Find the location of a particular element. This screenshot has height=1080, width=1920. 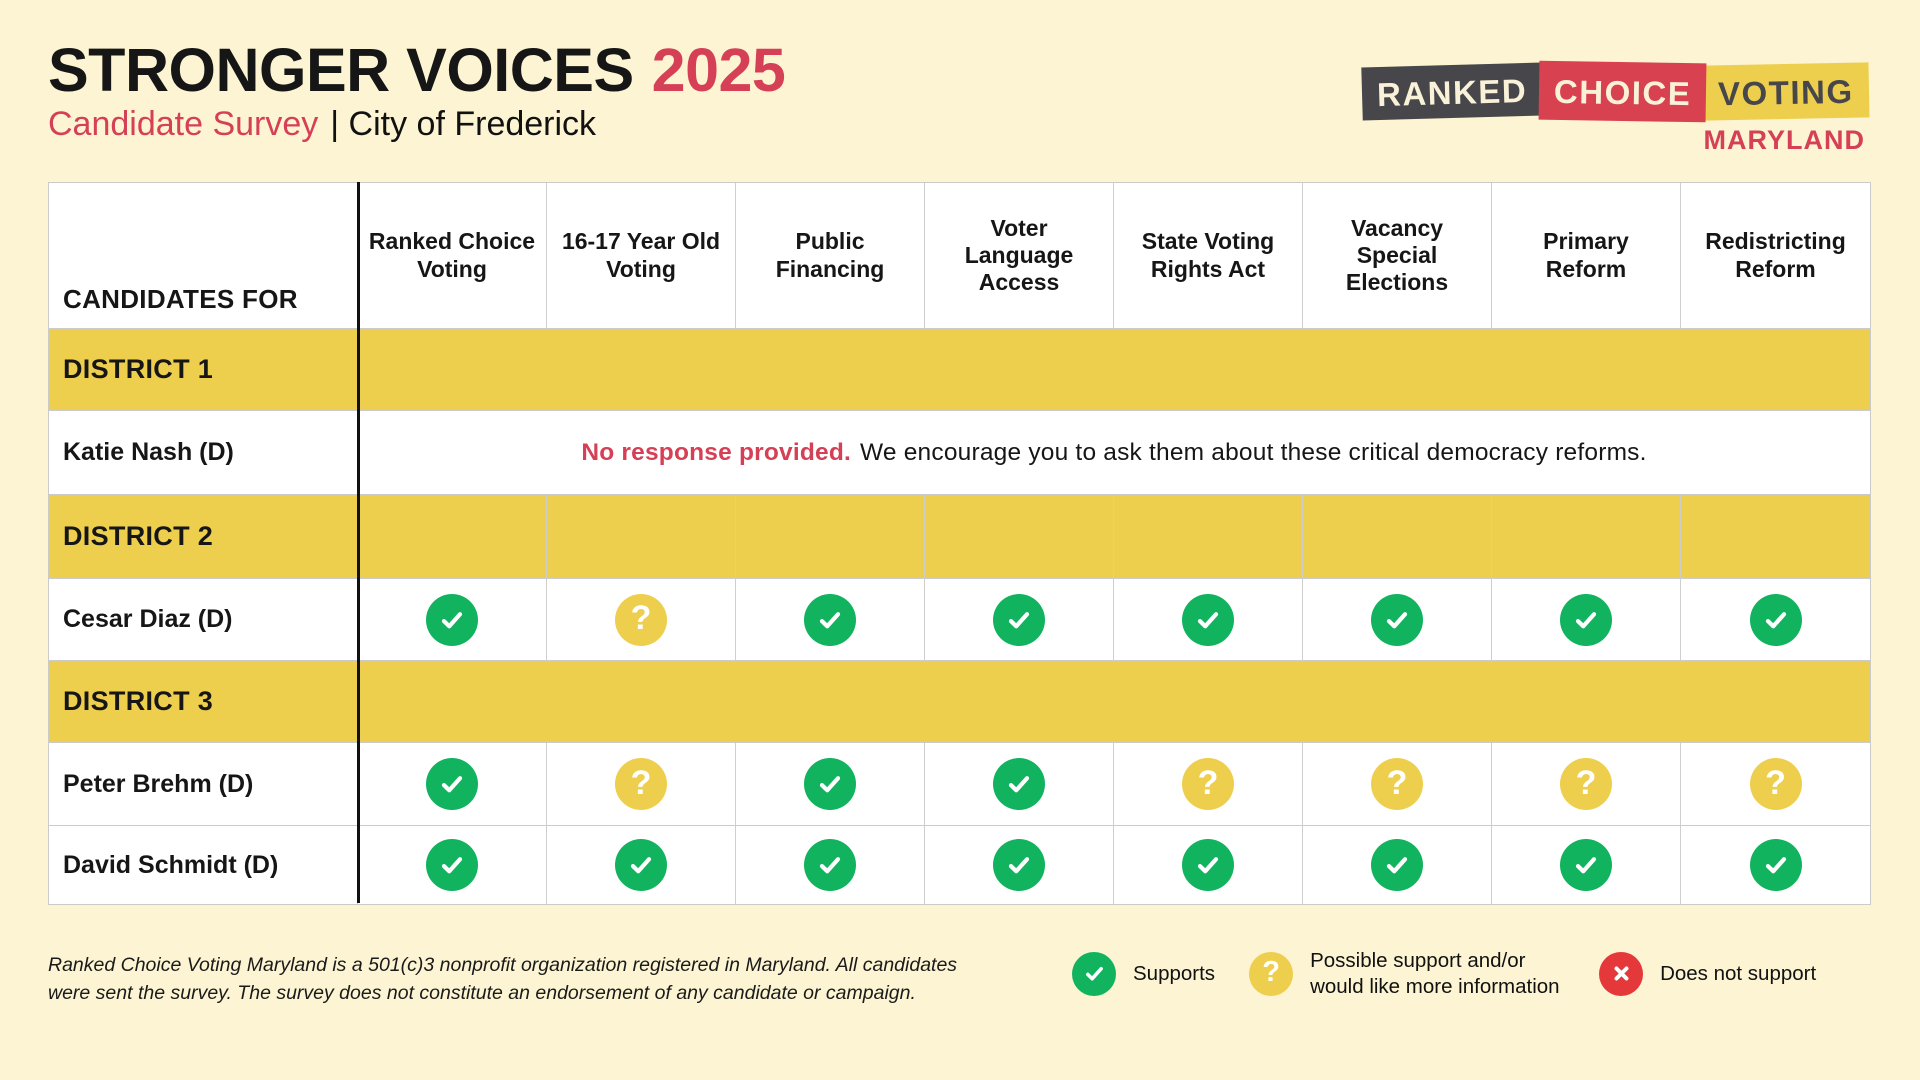

column-header: Public Financing is located at coordinates (830, 256).